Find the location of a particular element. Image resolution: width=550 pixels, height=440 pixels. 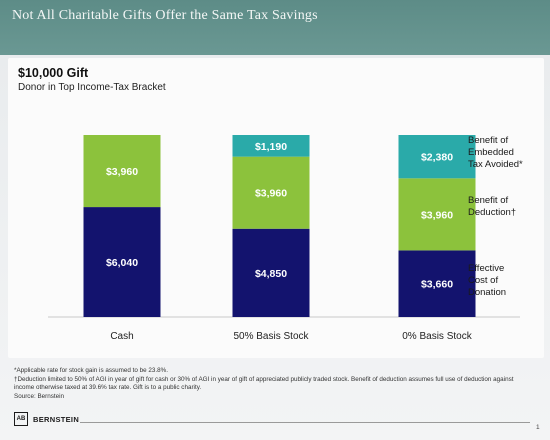

legend-label-1-line-2: Embedded is located at coordinates (491, 152).